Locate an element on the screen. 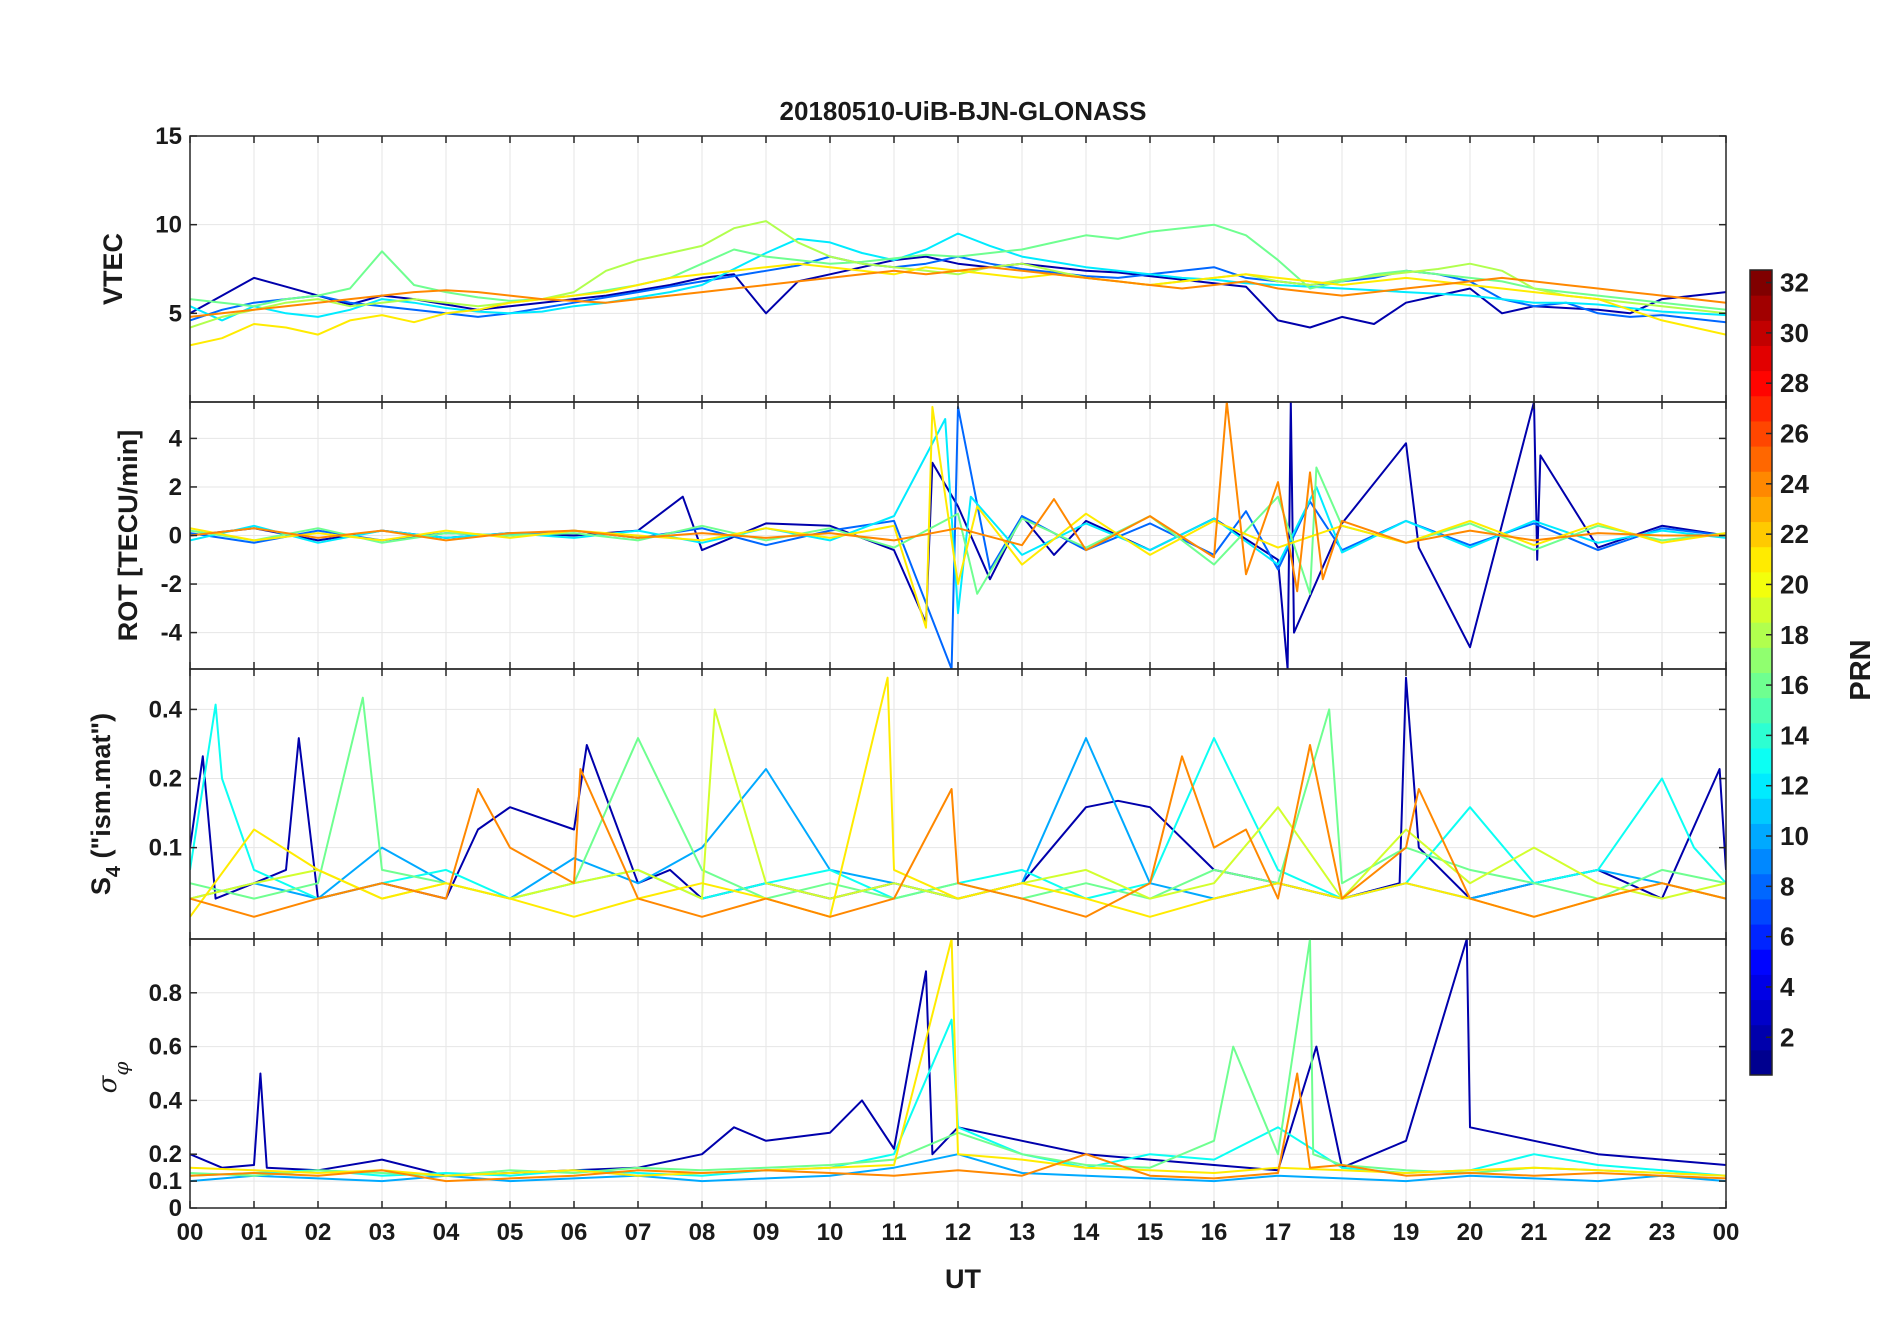 Image resolution: width=1902 pixels, height=1330 pixels. y-axis-label-sub: φ is located at coordinates (121, 1069).